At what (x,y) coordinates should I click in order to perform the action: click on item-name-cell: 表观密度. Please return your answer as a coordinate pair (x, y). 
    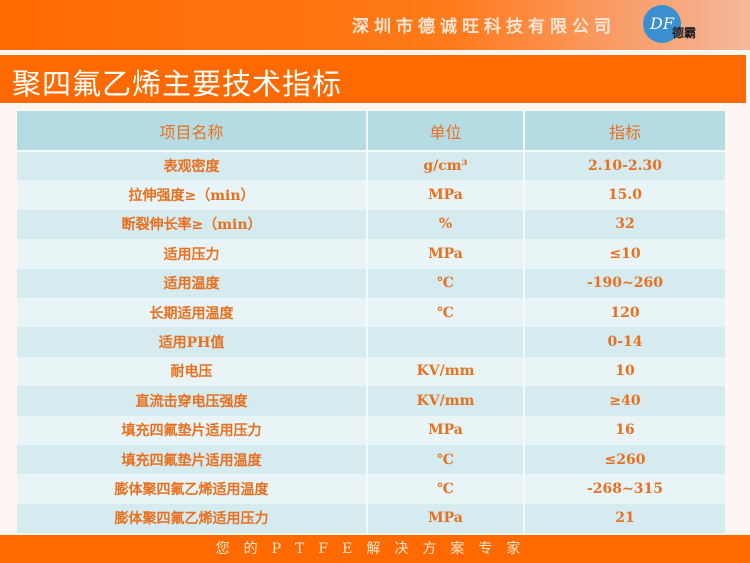
    Looking at the image, I should click on (192, 166).